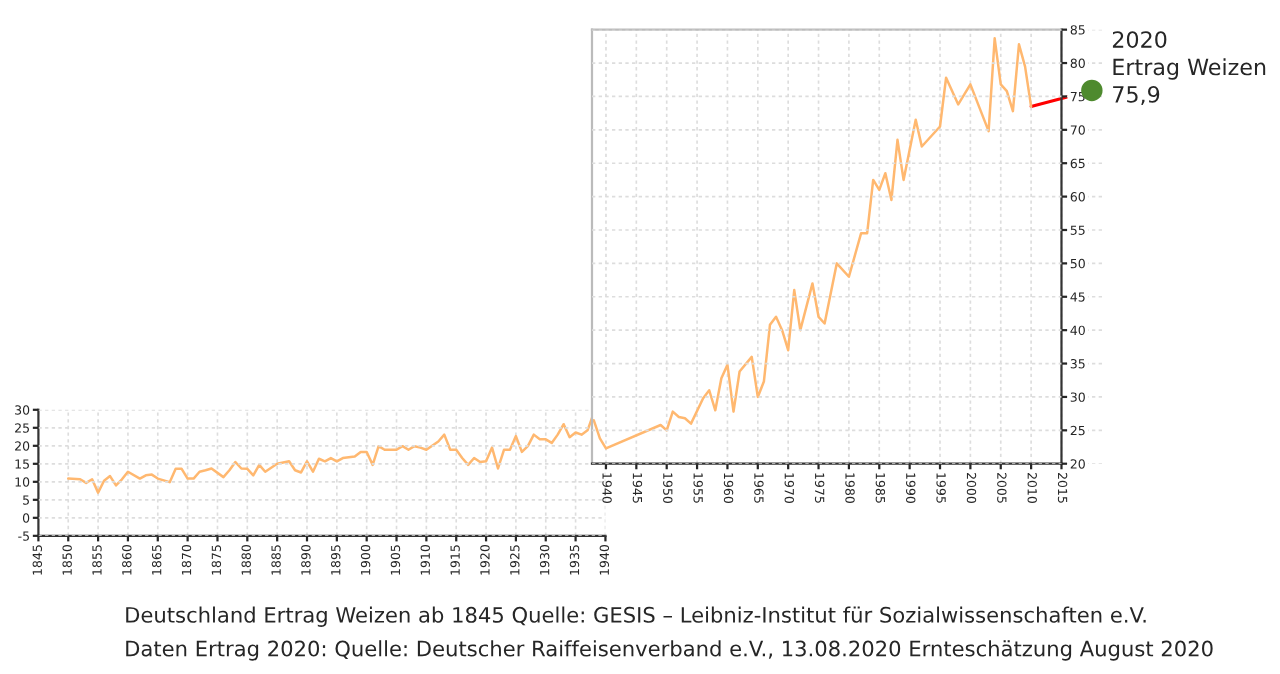 This screenshot has height=674, width=1280. Describe the element at coordinates (669, 650) in the screenshot. I see `text: Daten Ertrag 2020: Quelle: Deutscher Raiffeisenverband e.V., 13.08.2020 Ernteschätzung August 2020` at that location.